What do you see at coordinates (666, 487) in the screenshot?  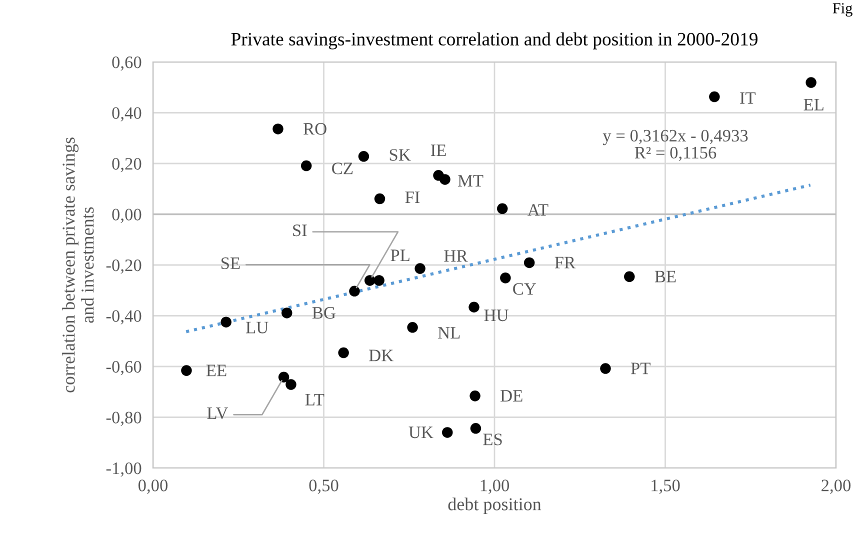 I see `x-tick-label: 1,50` at bounding box center [666, 487].